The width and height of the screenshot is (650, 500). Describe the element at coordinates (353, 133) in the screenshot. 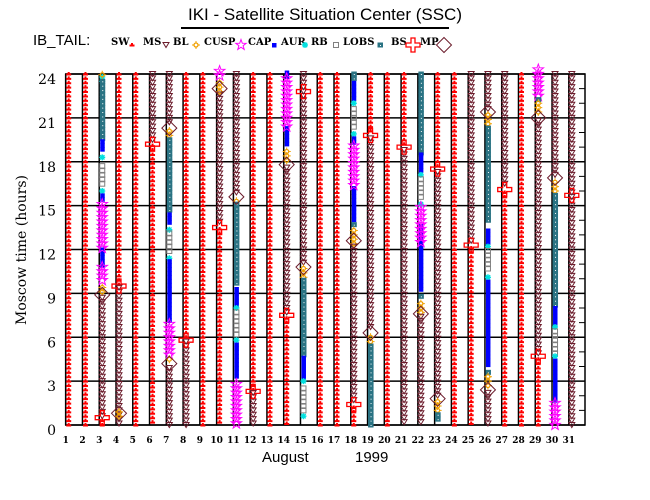

I see `aur-marker` at that location.